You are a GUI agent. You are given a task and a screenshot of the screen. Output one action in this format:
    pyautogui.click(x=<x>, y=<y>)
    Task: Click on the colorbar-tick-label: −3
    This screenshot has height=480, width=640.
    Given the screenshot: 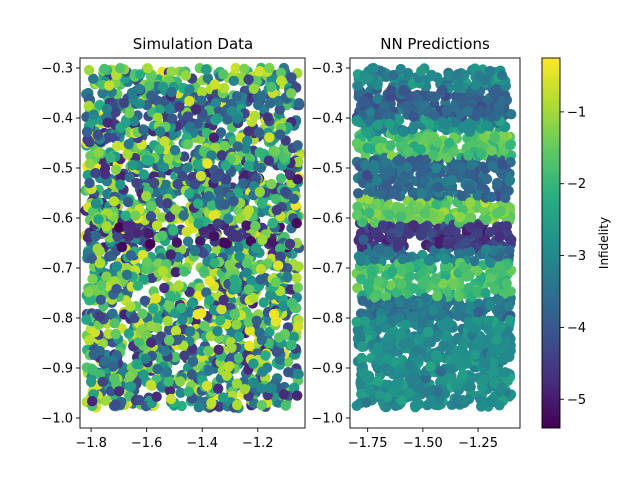 What is the action you would take?
    pyautogui.click(x=576, y=256)
    